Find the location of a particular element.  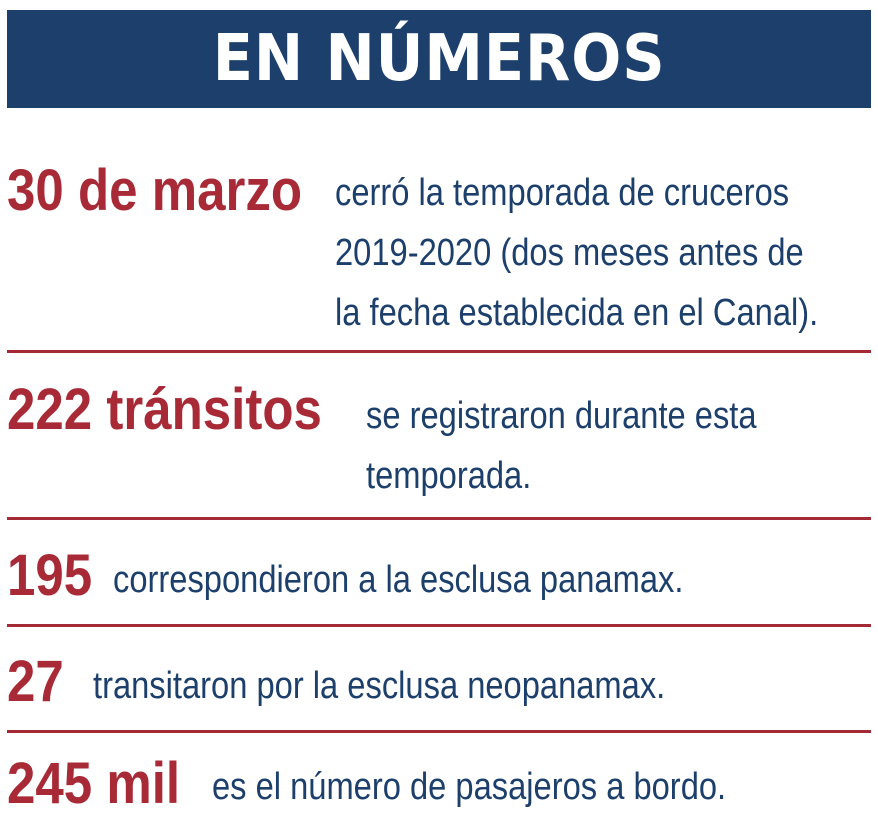

fact-description-2-line-1: se registraron durante esta is located at coordinates (561, 416).